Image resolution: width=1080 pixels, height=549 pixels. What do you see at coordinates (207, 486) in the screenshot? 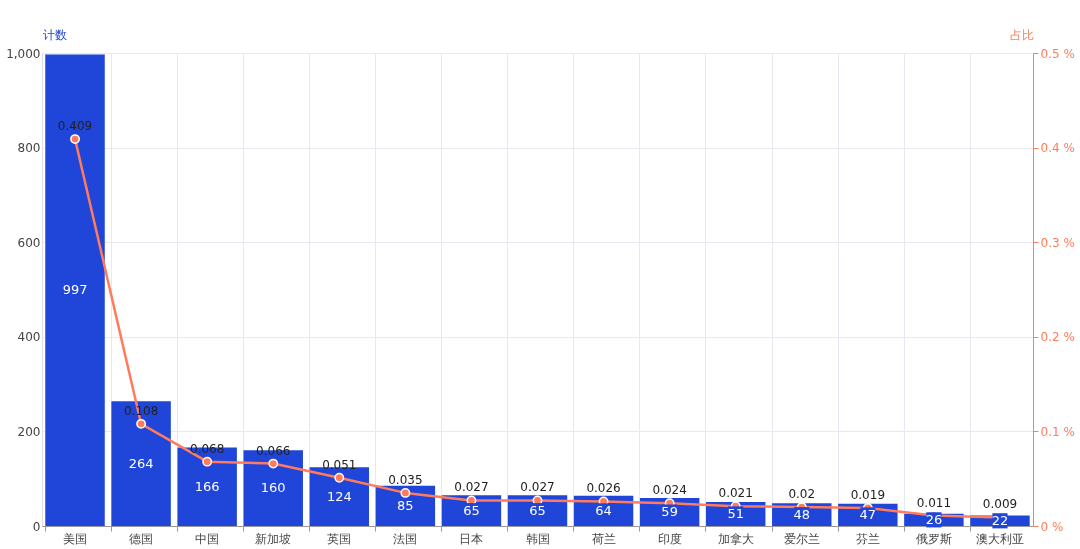
I see `data-label: 166` at bounding box center [207, 486].